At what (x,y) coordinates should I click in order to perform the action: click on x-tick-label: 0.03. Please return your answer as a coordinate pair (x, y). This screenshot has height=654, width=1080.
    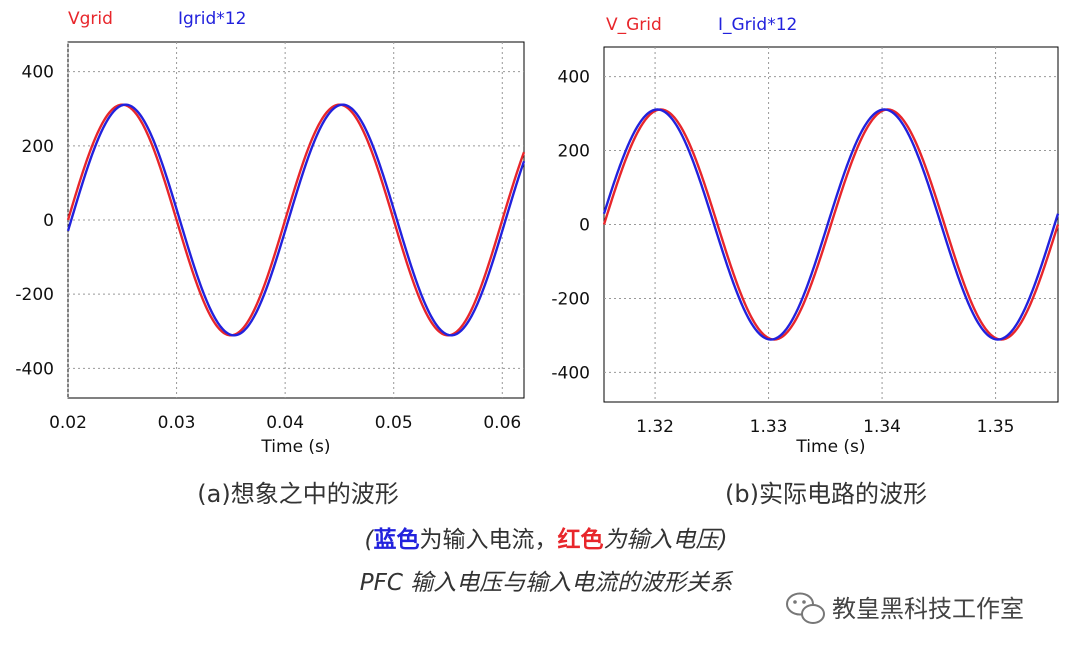
    Looking at the image, I should click on (177, 423).